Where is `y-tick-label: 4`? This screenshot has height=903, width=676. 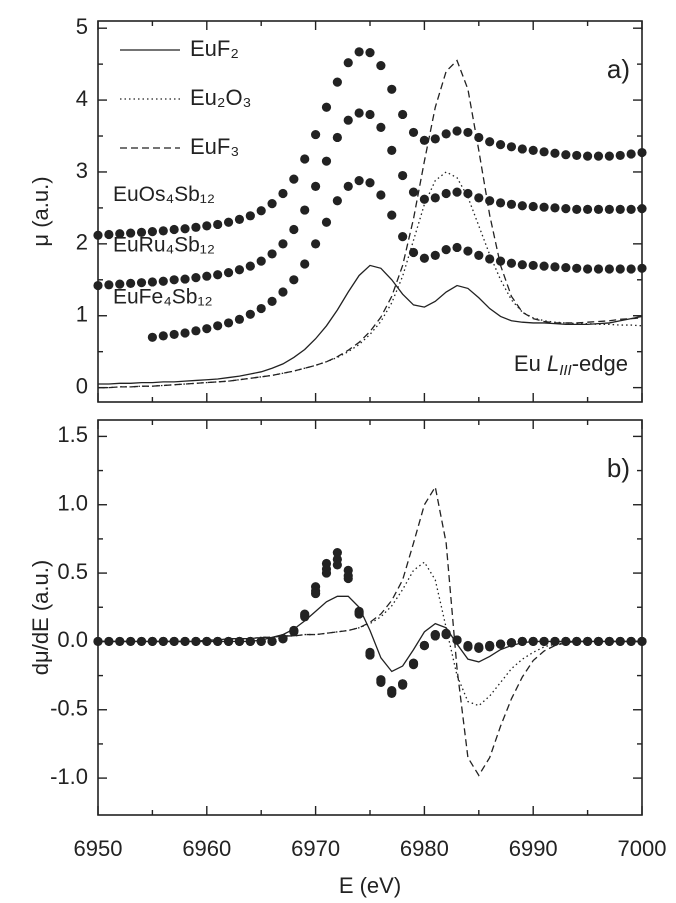
y-tick-label: 4 is located at coordinates (82, 98).